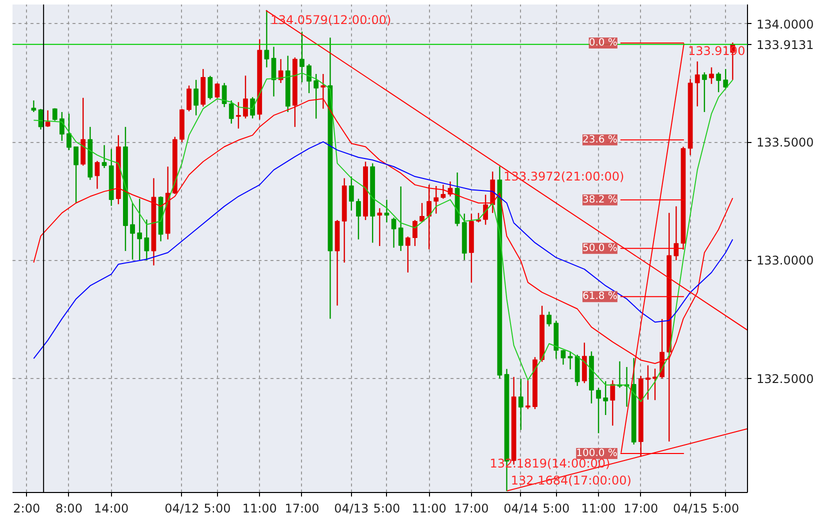  I want to click on y-tick-label: 132.5000, so click(785, 379).